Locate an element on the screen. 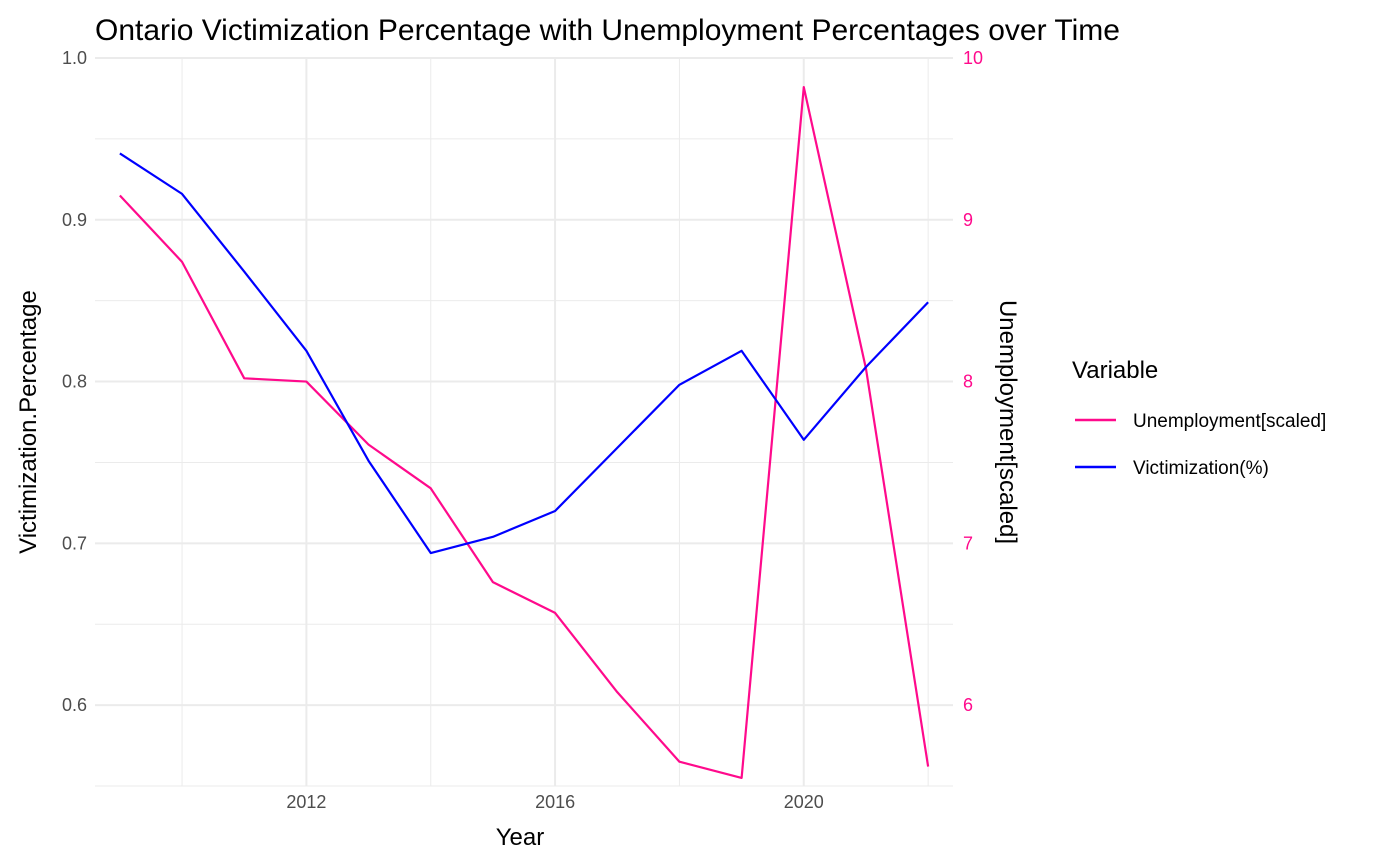  x-tick-label: 2012 is located at coordinates (306, 802).